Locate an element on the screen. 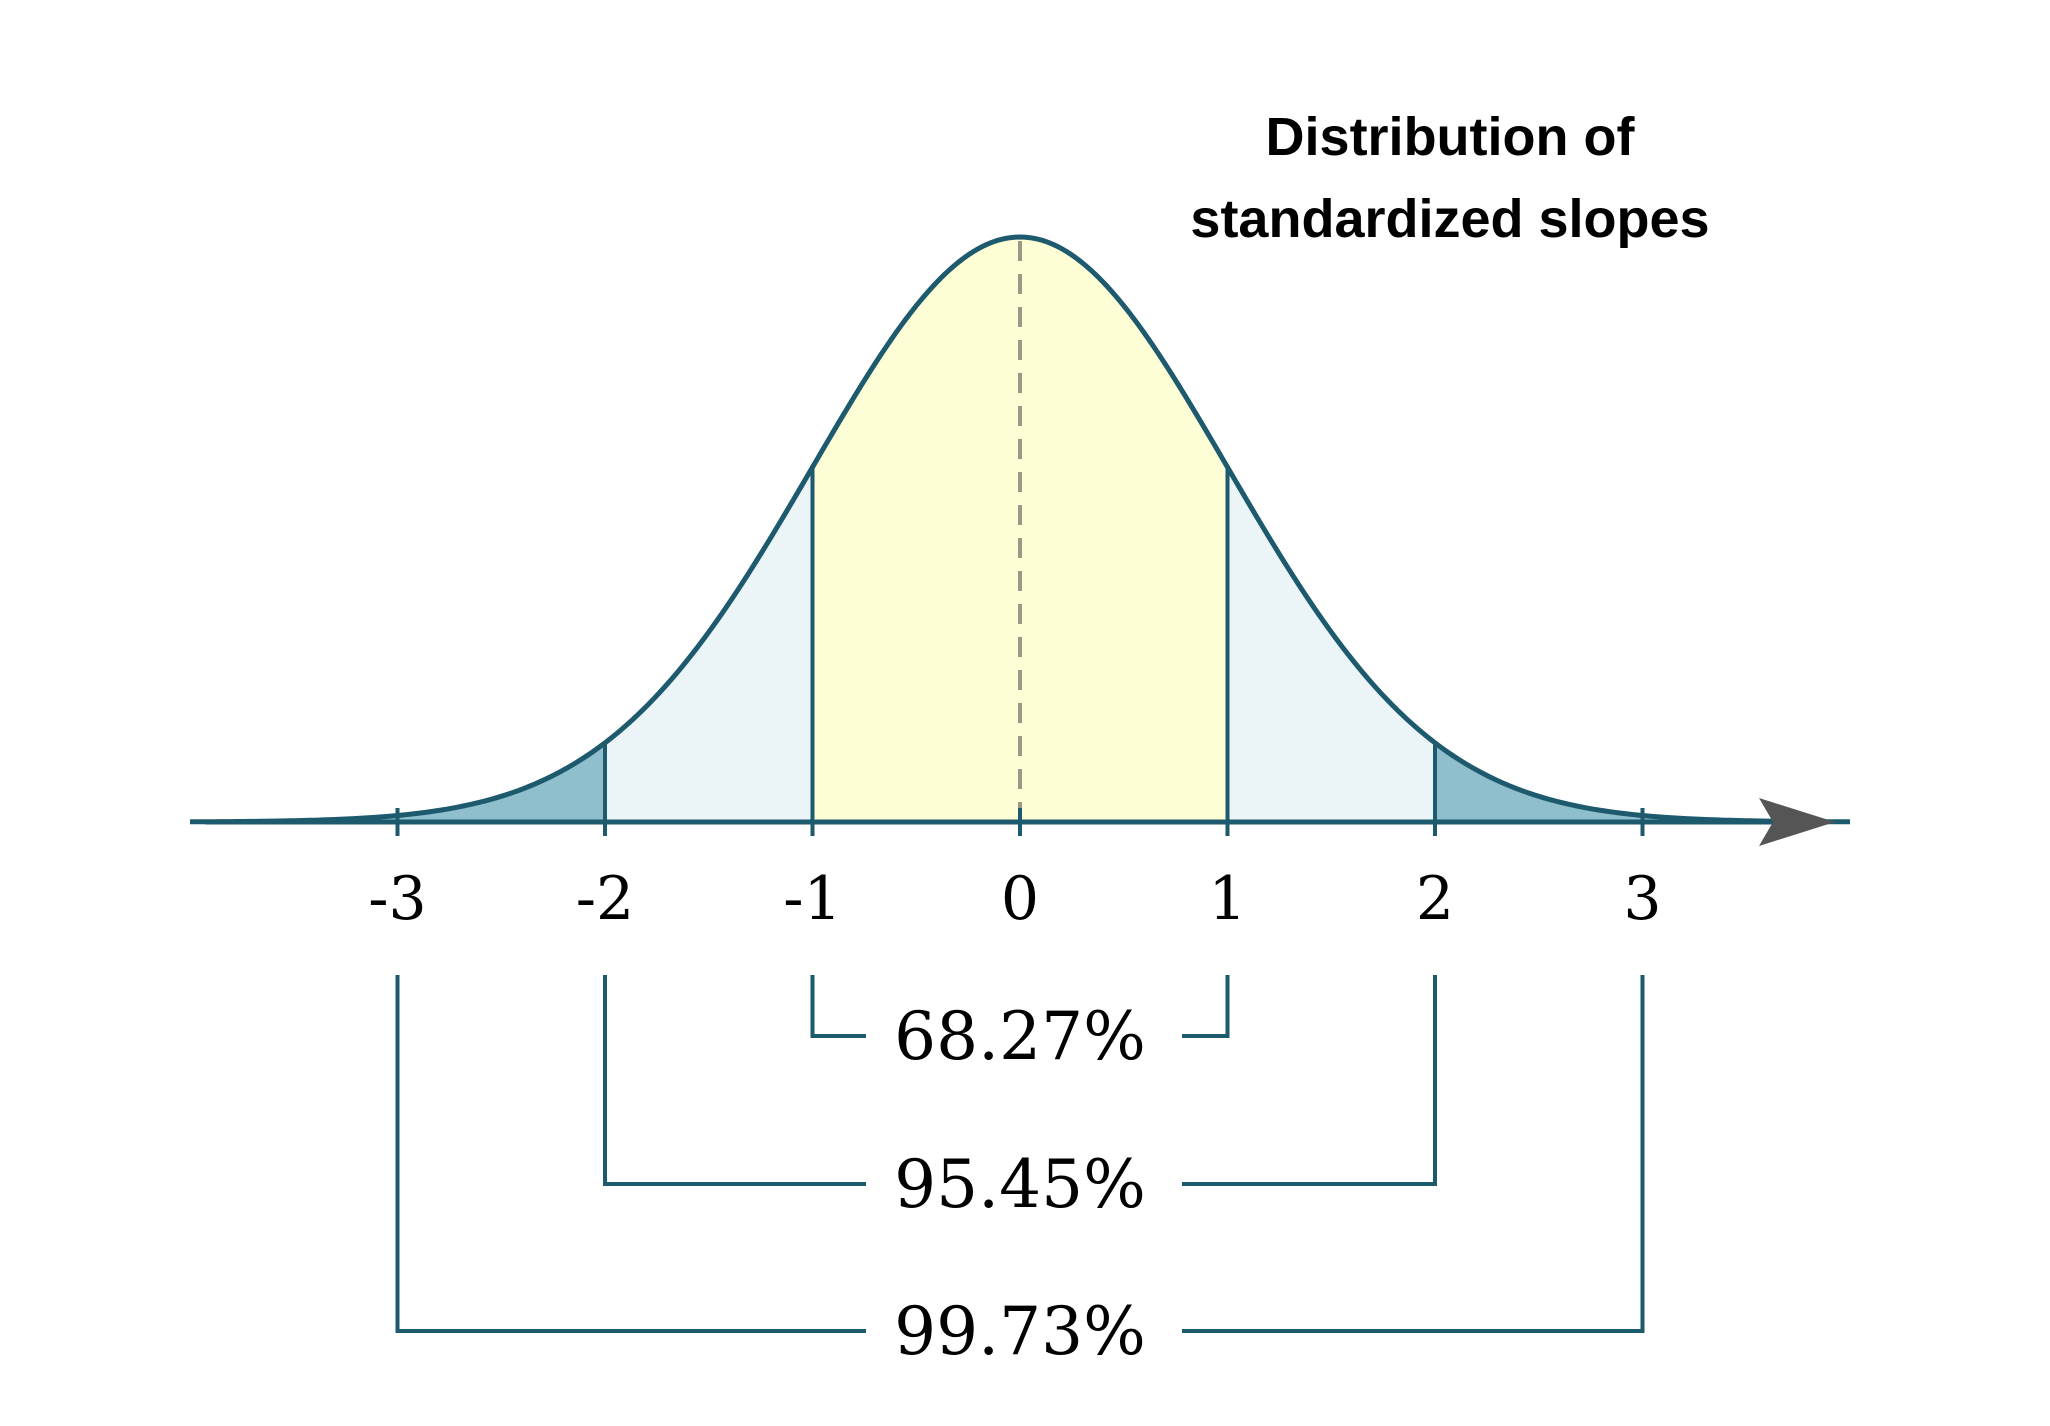 The image size is (2050, 1426). x-tick-label: 3 is located at coordinates (1642, 899).